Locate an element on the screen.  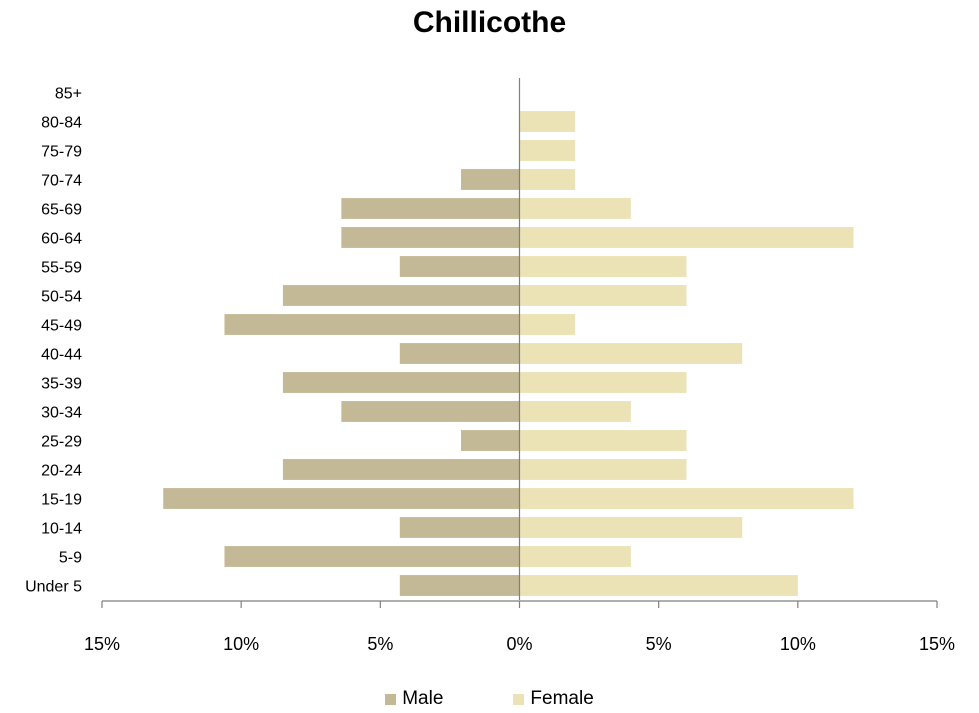
y-tick-label: 70-74 is located at coordinates (61, 181).